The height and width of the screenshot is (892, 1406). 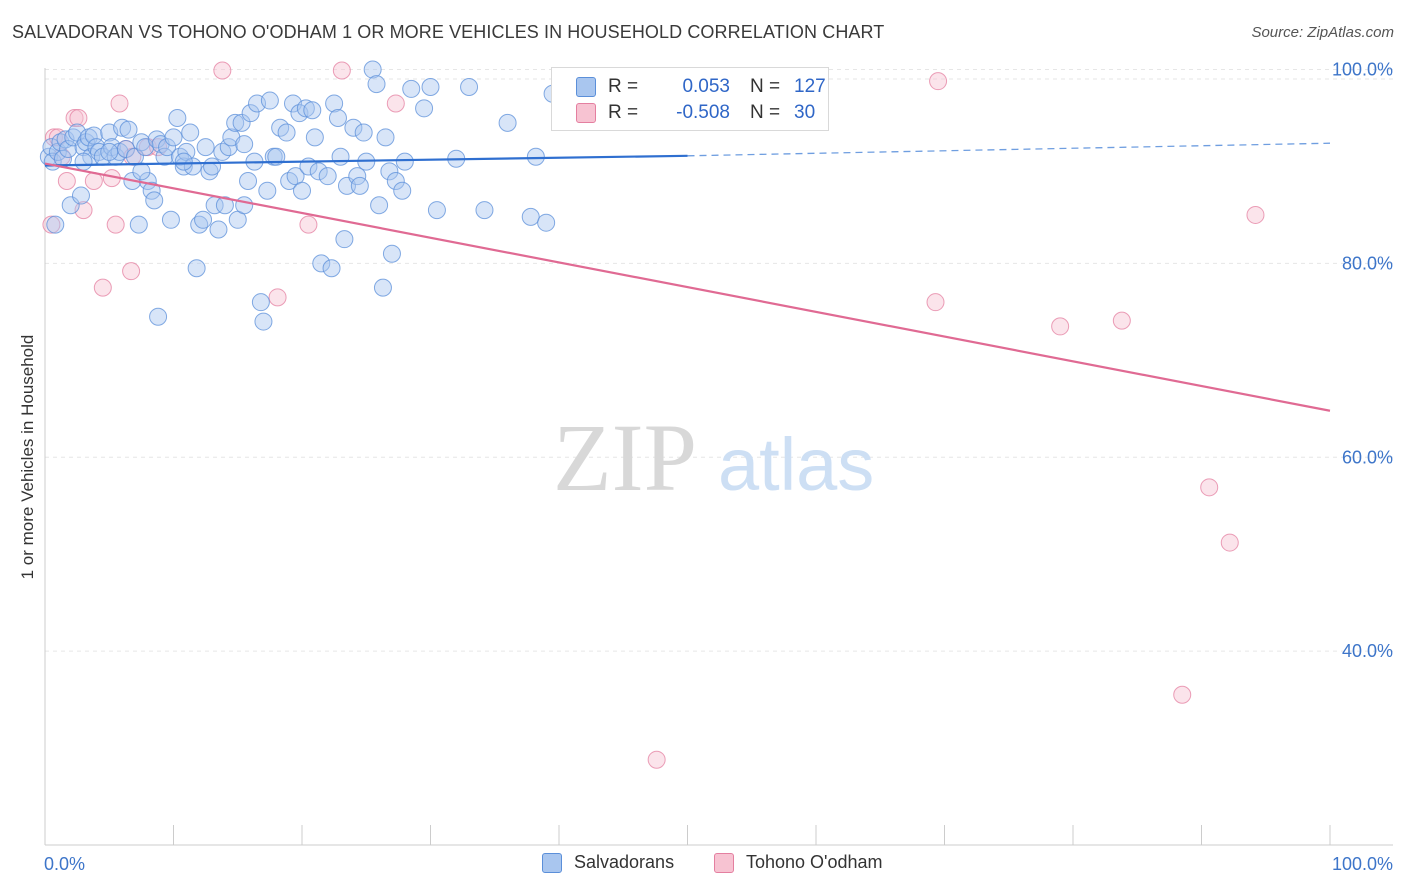 What do you see at coordinates (1362, 70) in the screenshot?
I see `y-tick-label: 100.0%` at bounding box center [1362, 70].